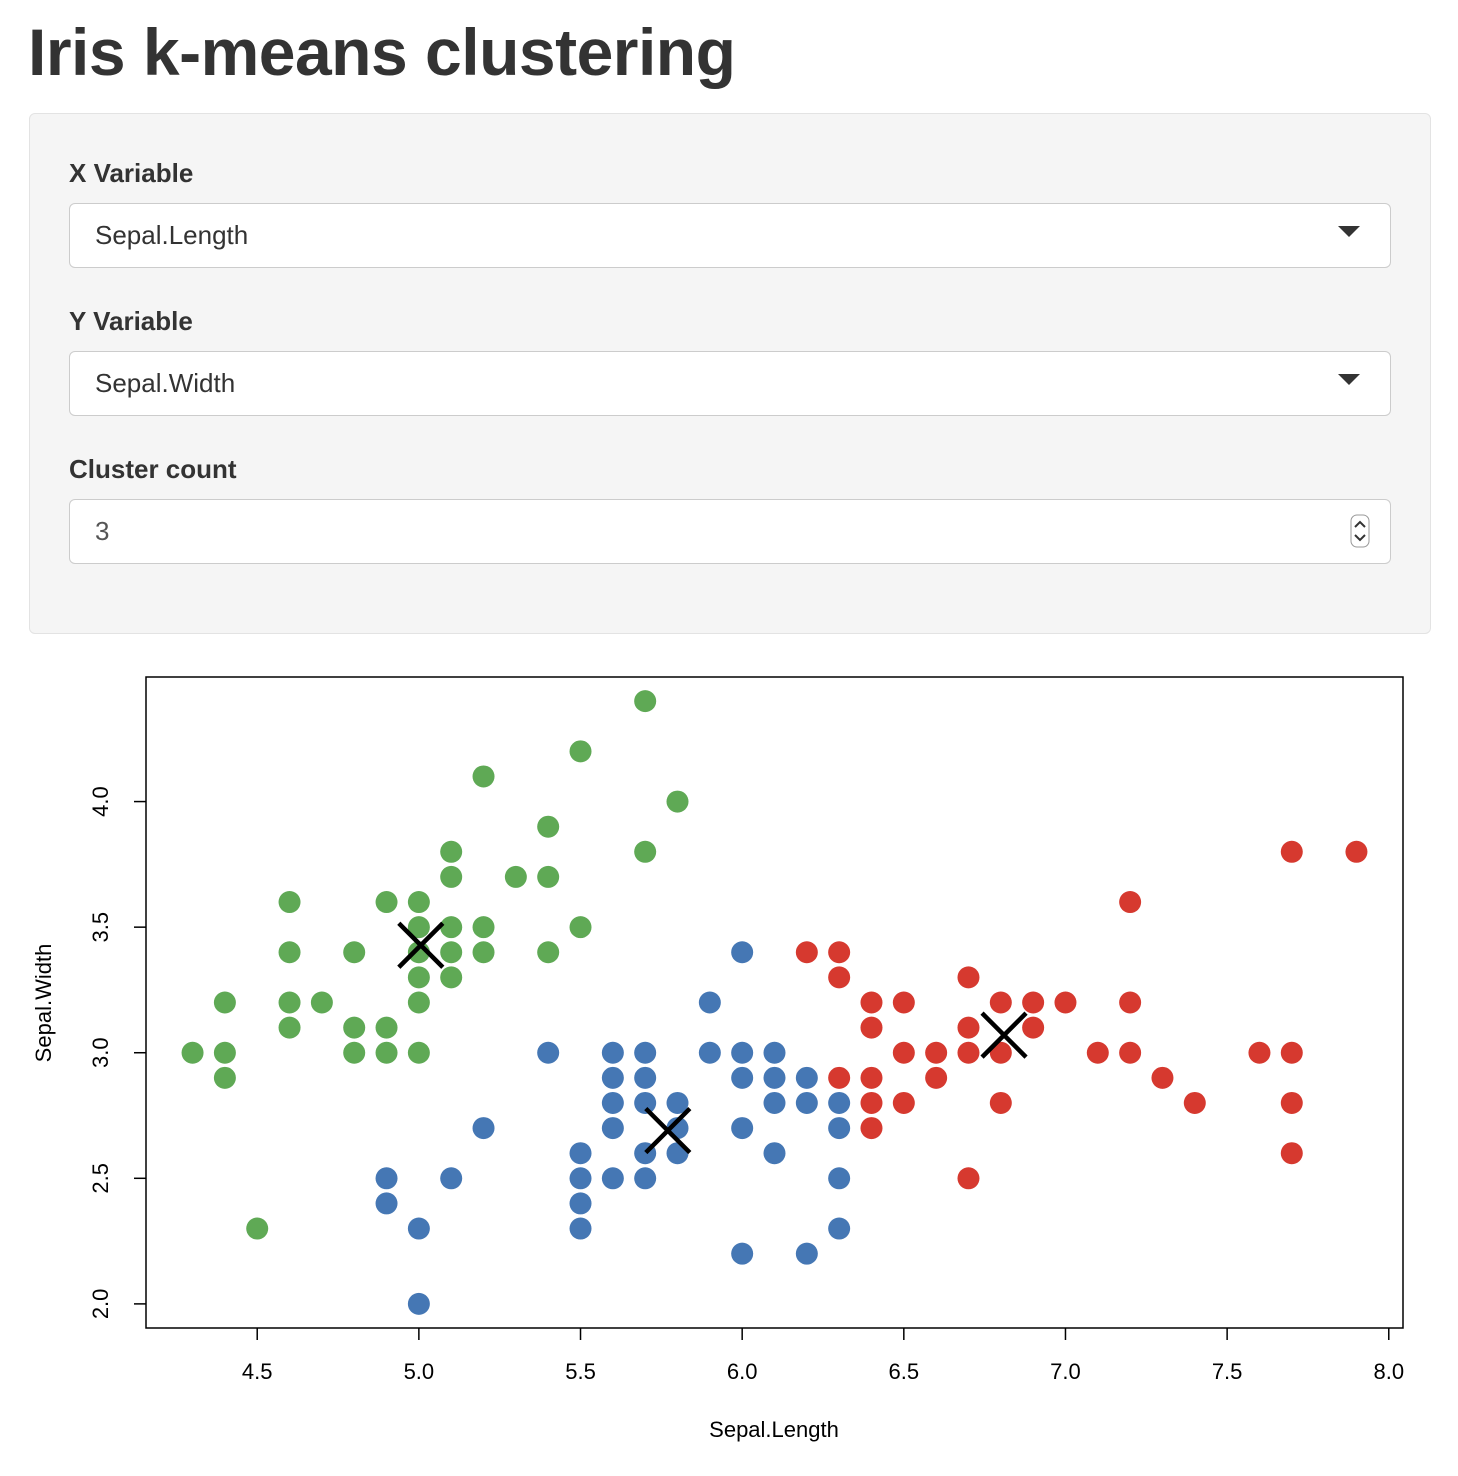 This screenshot has width=1458, height=1476. I want to click on y-axis-title: Sepal.Width, so click(43, 1003).